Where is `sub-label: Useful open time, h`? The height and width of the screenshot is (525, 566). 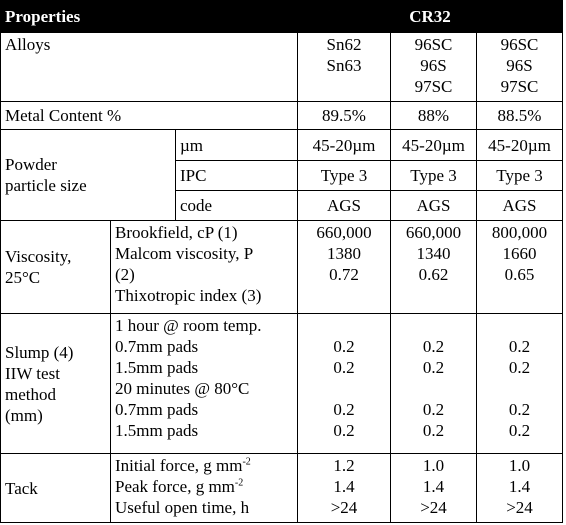
sub-label: Useful open time, h is located at coordinates (182, 507).